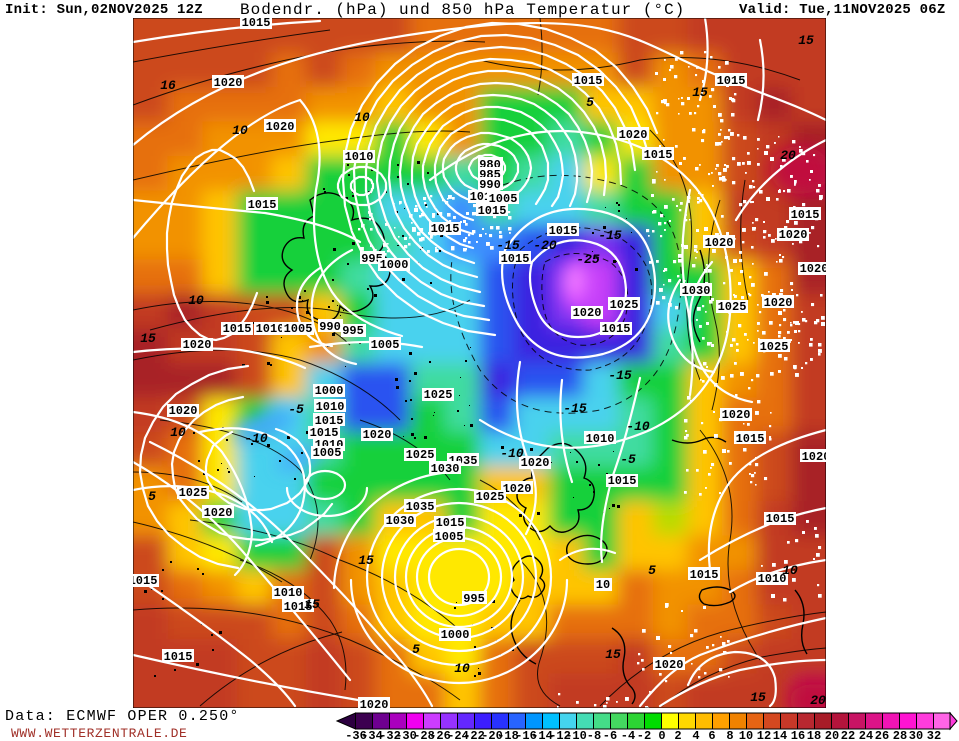  I want to click on svg-text: -16, so click(526, 735).